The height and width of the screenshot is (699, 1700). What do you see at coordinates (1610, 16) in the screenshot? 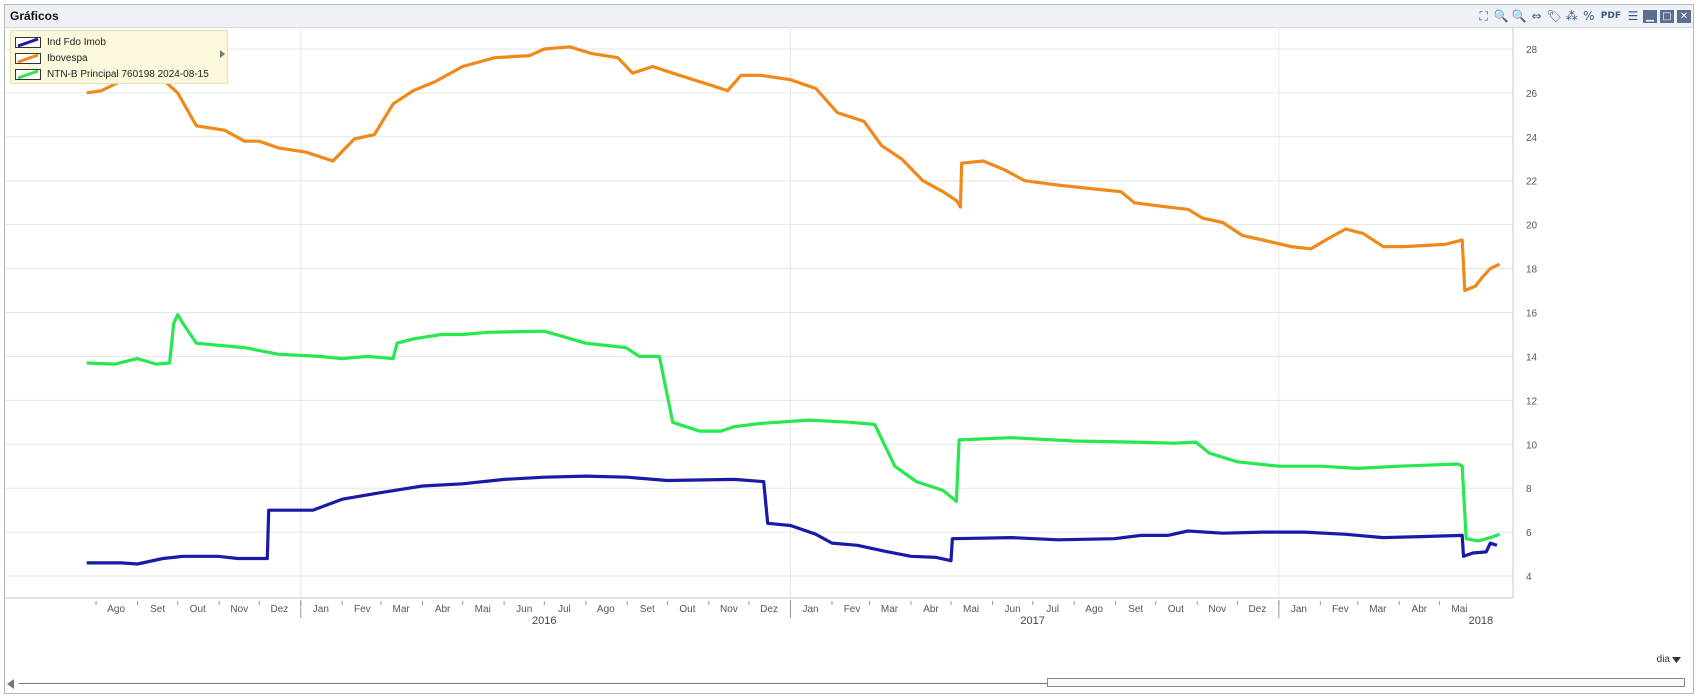
I see `pdf-icon: PDF` at bounding box center [1610, 16].